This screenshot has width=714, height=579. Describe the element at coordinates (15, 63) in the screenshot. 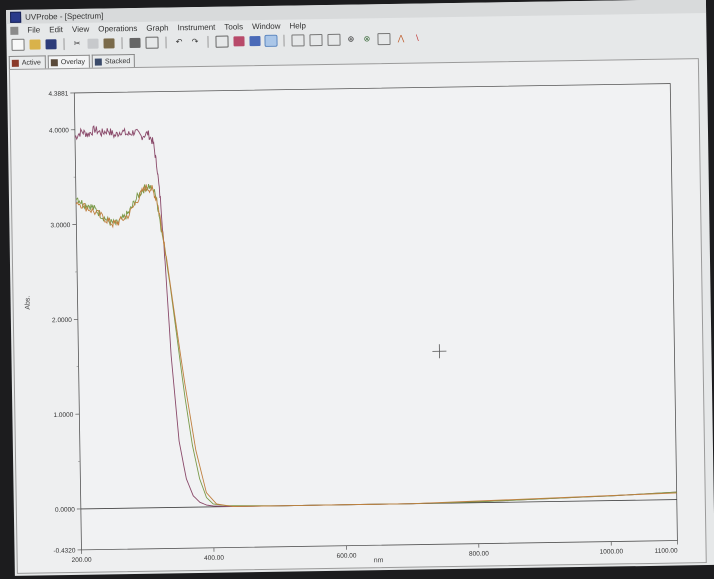

I see `spectrum-icon` at that location.